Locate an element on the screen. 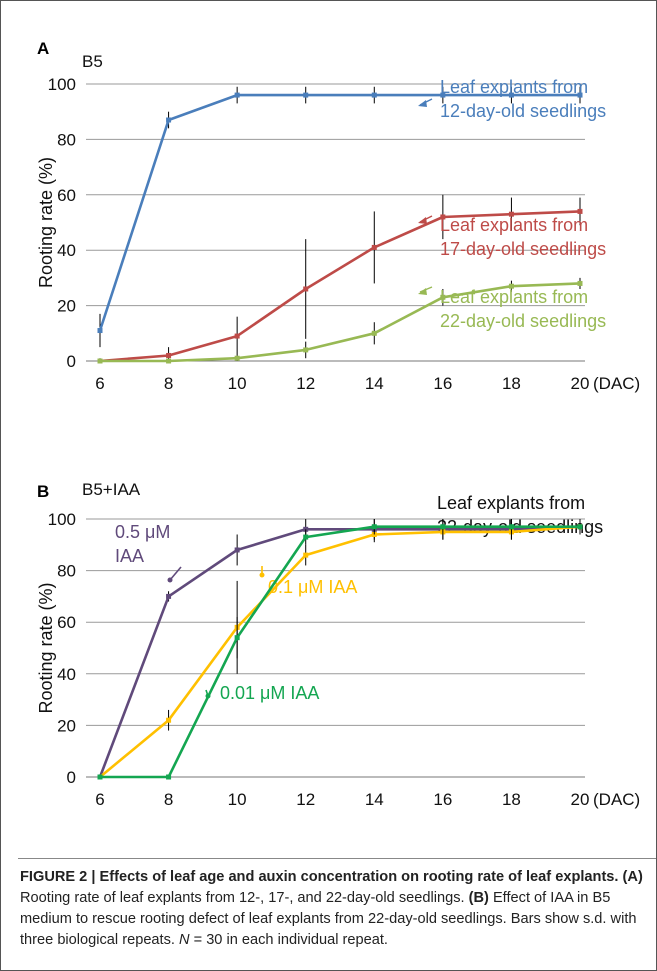  panel-b-title: B5+IAA is located at coordinates (111, 489).